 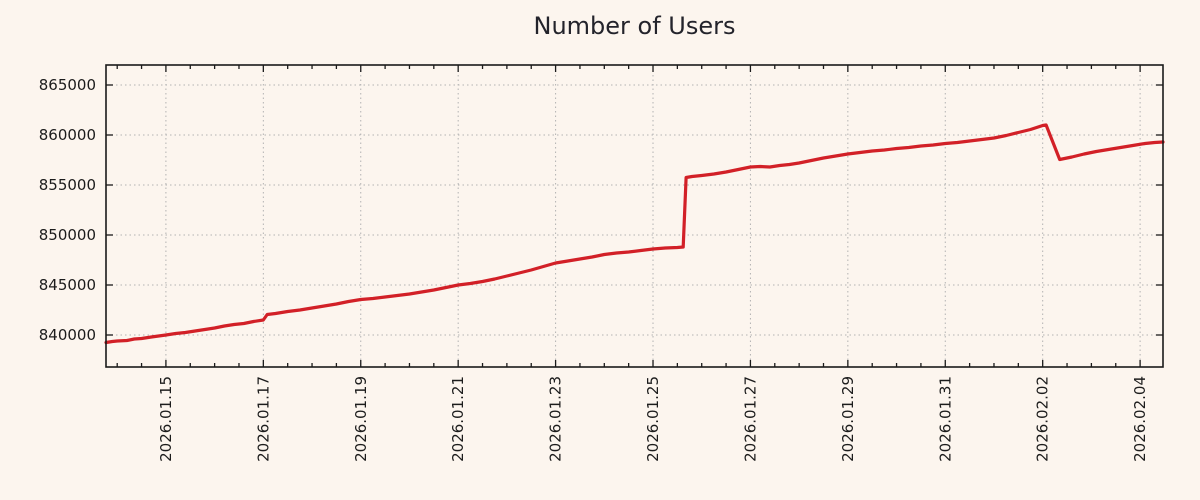 What do you see at coordinates (263, 419) in the screenshot?
I see `x-tick-label: 2026.01.17` at bounding box center [263, 419].